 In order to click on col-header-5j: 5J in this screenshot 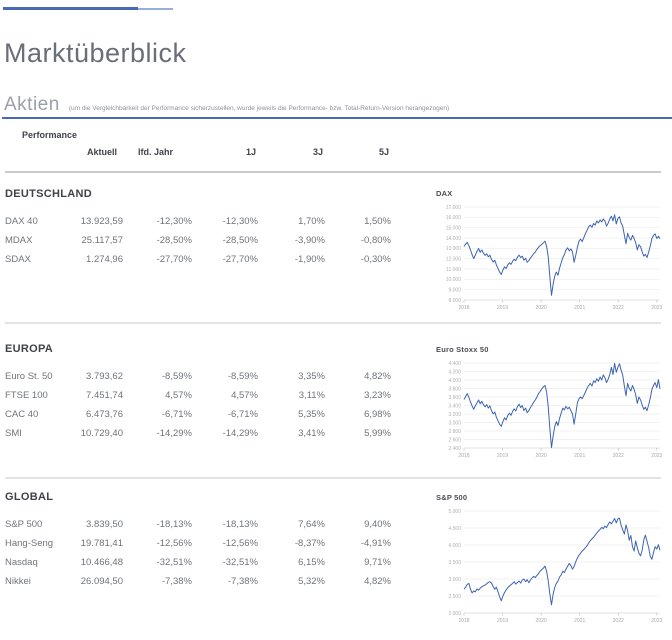, I will do `click(383, 152)`.